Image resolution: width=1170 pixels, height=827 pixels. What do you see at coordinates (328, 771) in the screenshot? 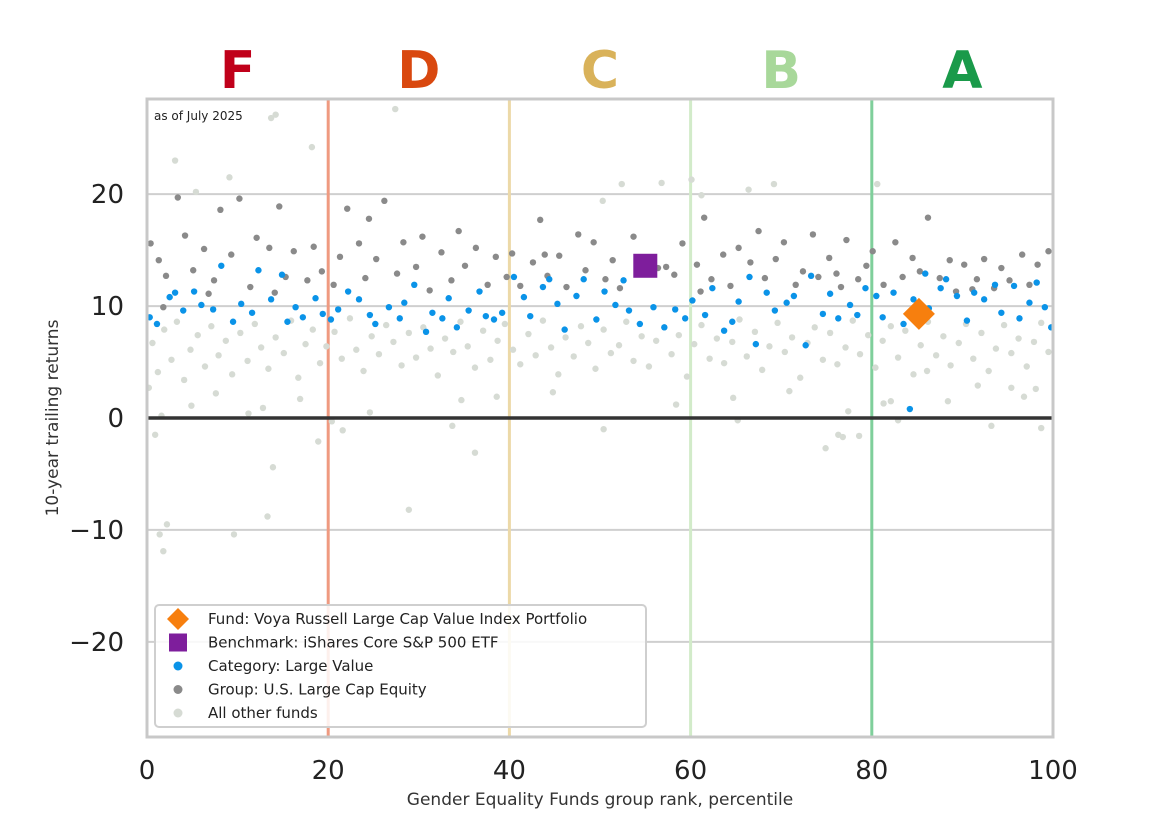
I see `x-tick-label: 20` at bounding box center [328, 771].